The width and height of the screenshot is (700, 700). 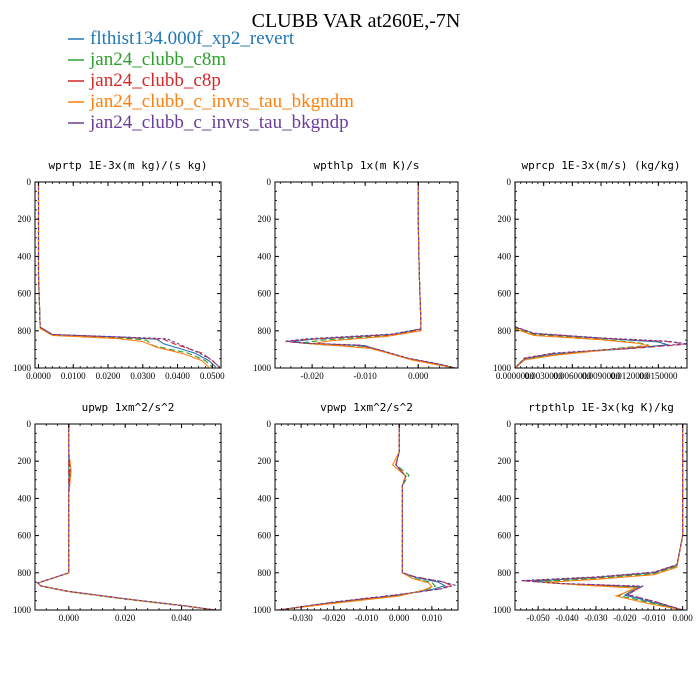 What do you see at coordinates (658, 376) in the screenshot?
I see `x-tick-label: 0.0150000` at bounding box center [658, 376].